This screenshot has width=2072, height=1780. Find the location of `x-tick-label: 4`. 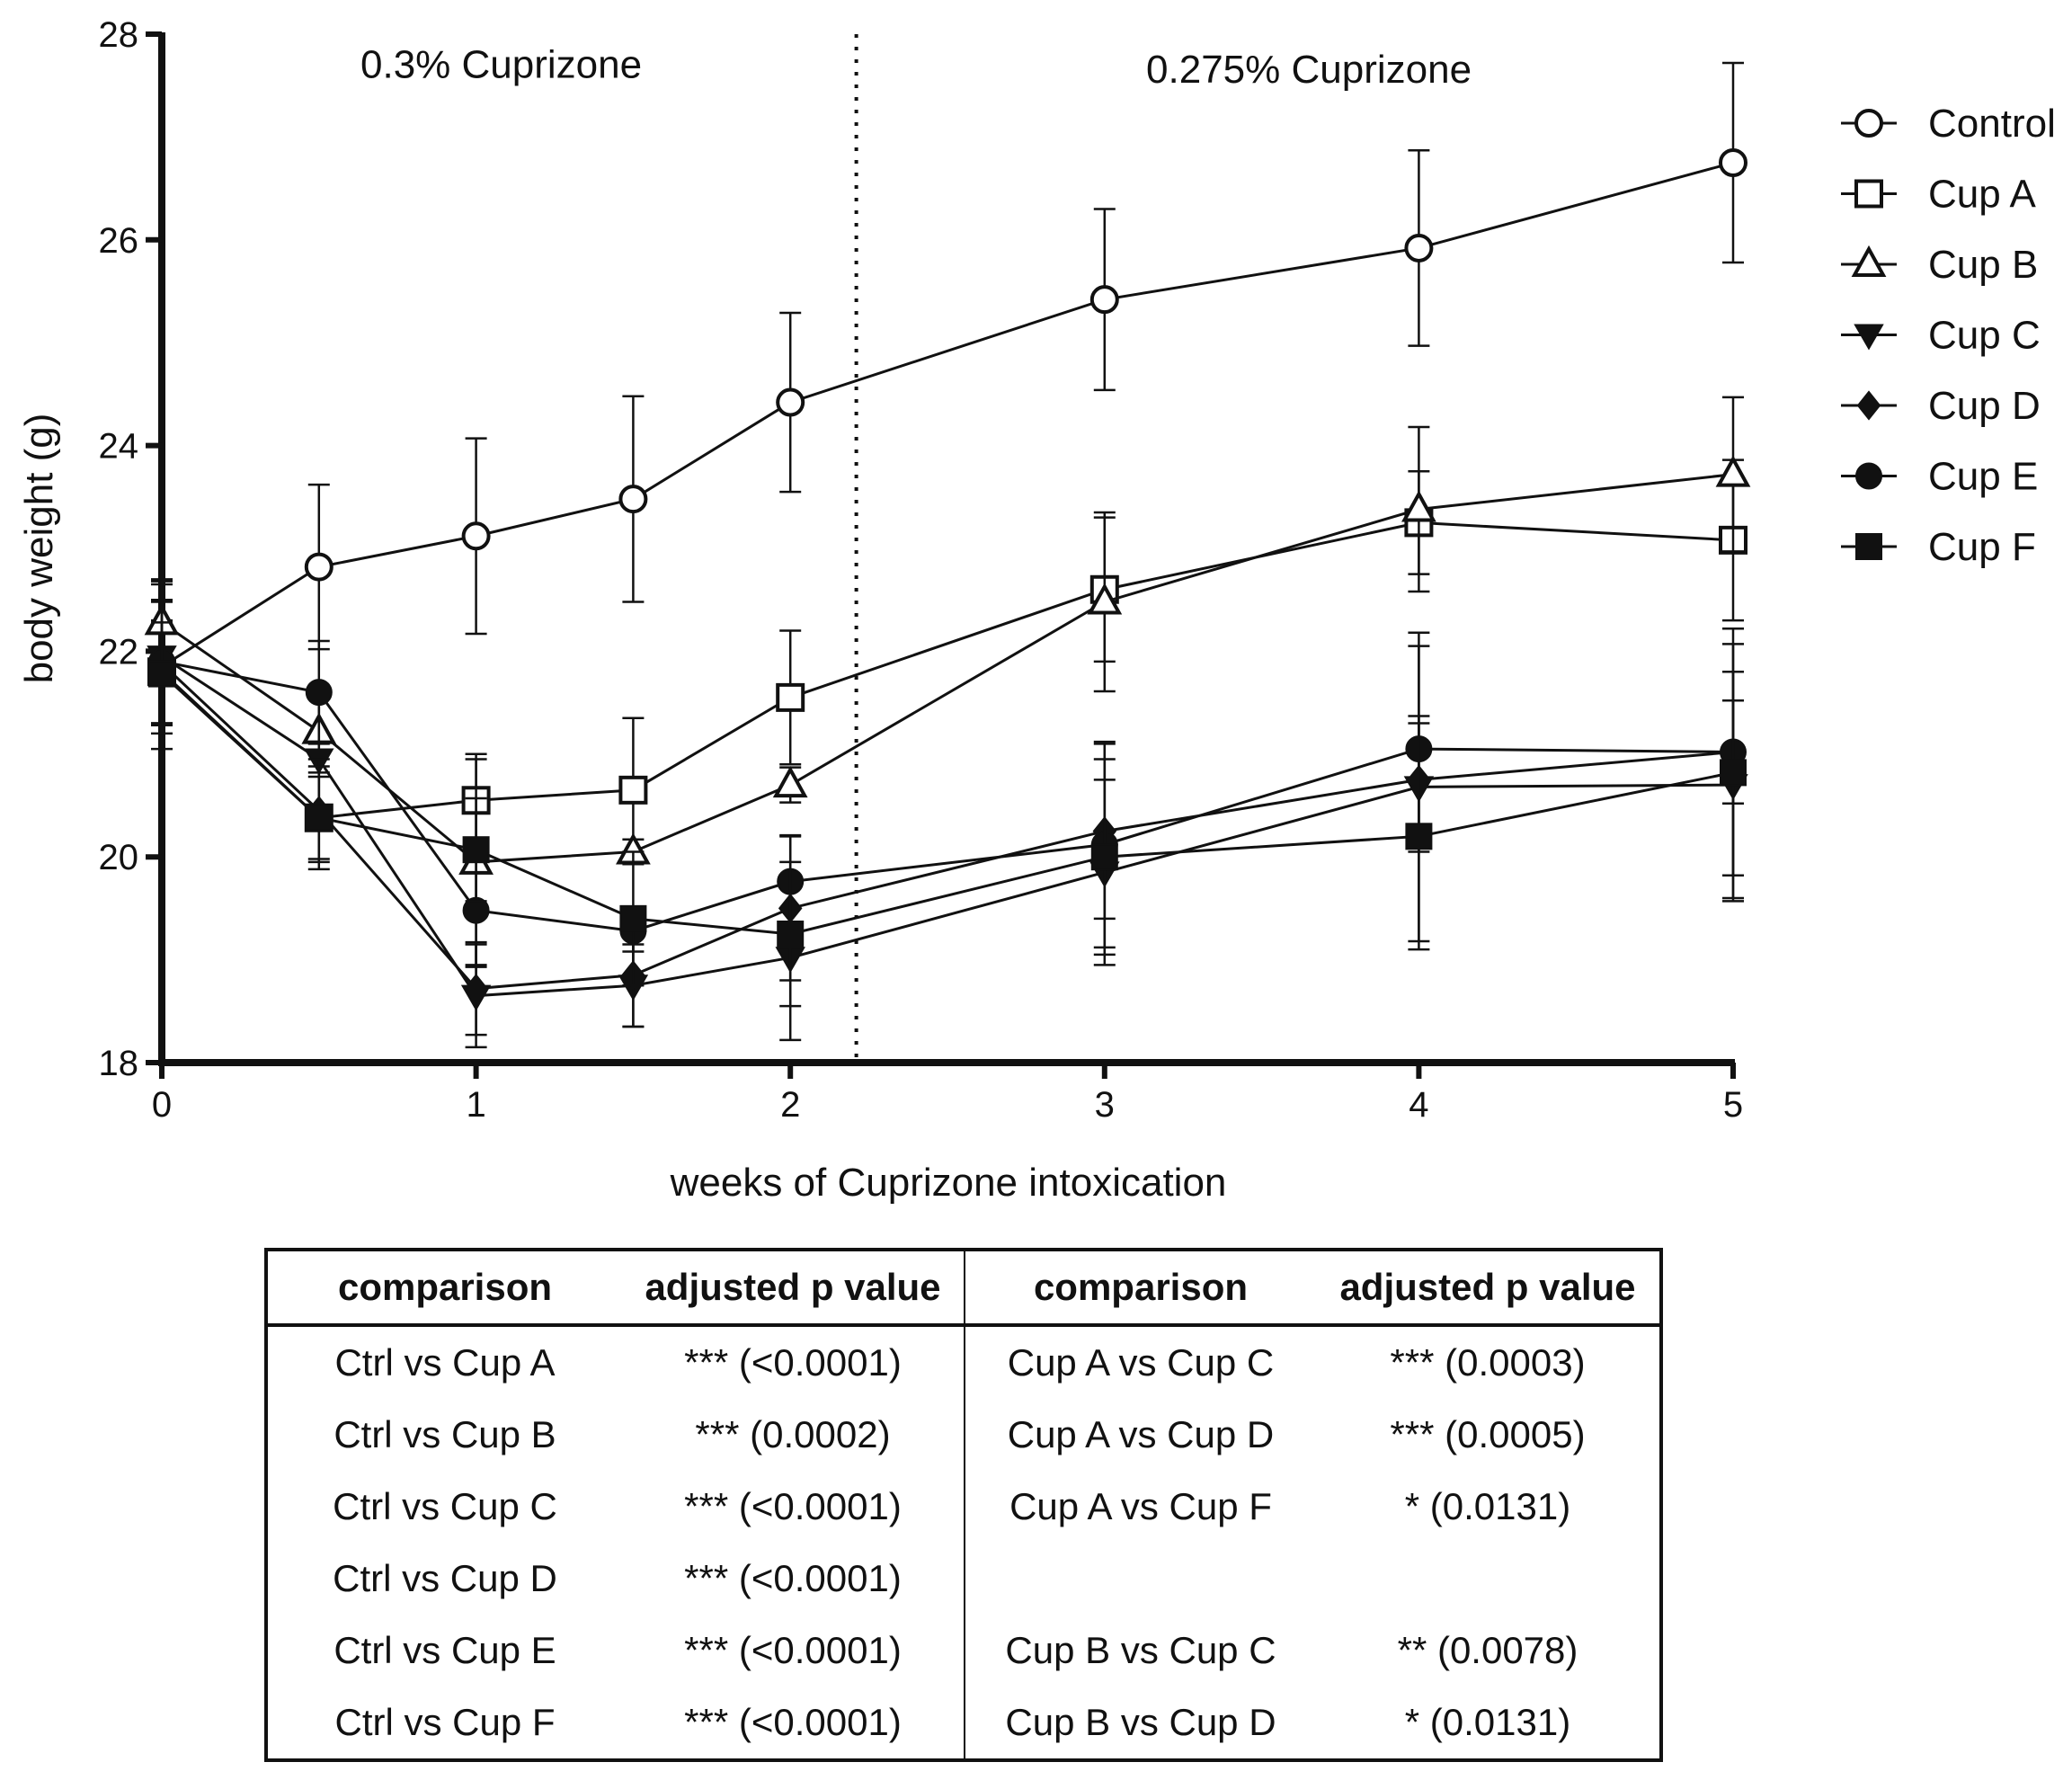

x-tick-label: 4 is located at coordinates (1418, 1105).